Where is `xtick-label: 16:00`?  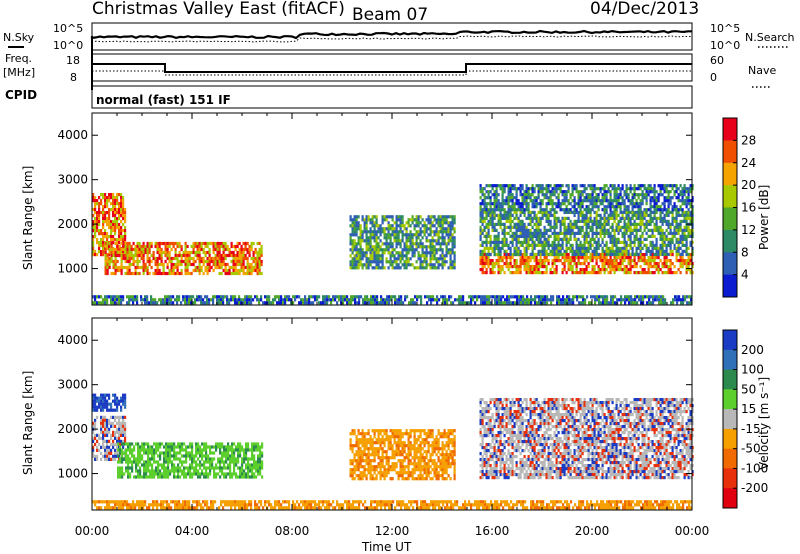 xtick-label: 16:00 is located at coordinates (492, 531).